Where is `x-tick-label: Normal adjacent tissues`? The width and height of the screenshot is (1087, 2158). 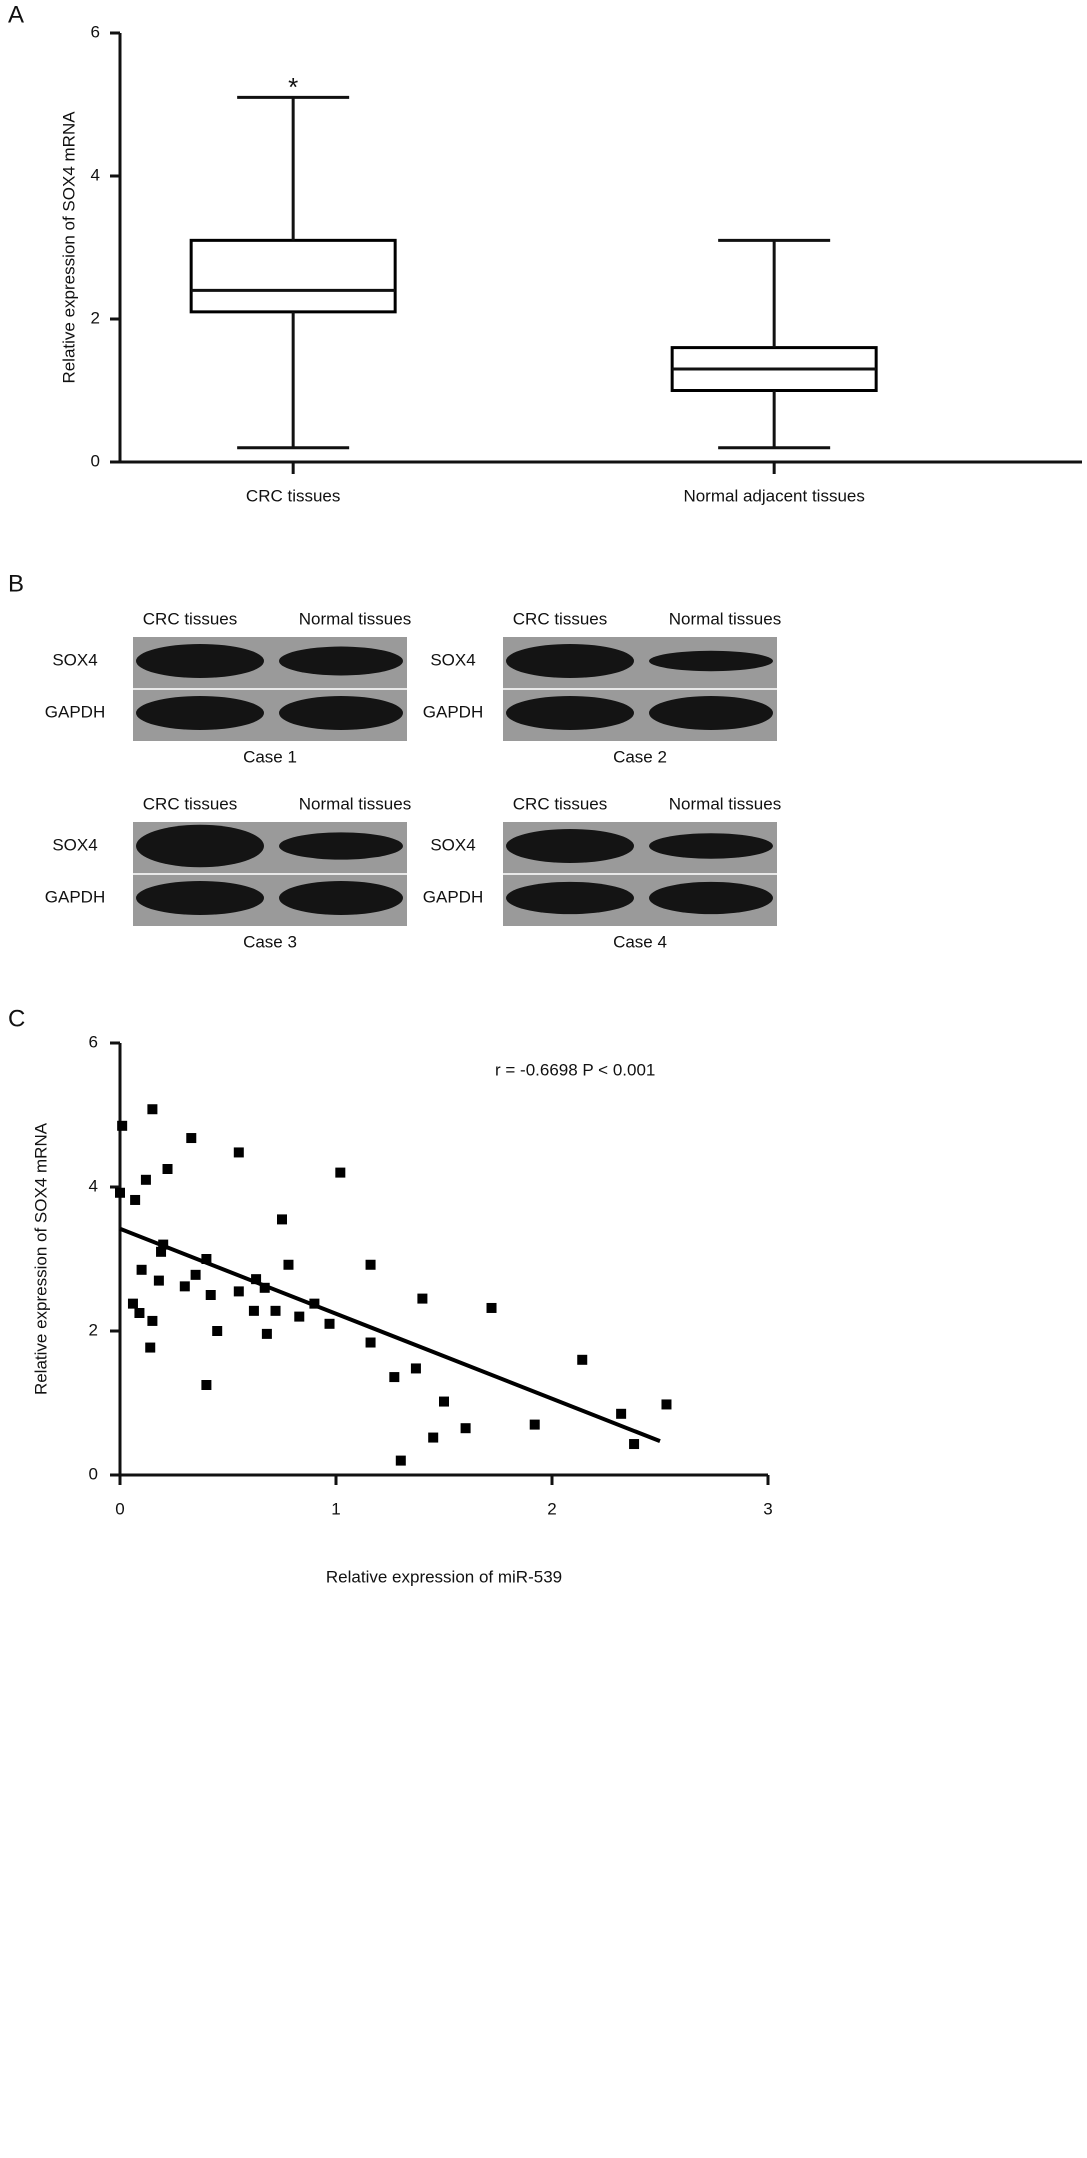
x-tick-label: Normal adjacent tissues is located at coordinates (773, 495).